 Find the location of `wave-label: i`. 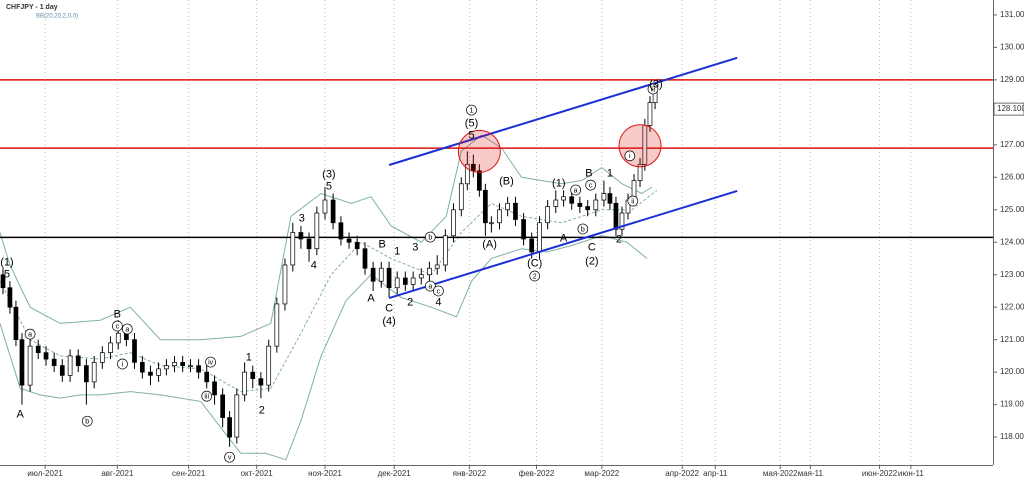

wave-label: i is located at coordinates (123, 364).